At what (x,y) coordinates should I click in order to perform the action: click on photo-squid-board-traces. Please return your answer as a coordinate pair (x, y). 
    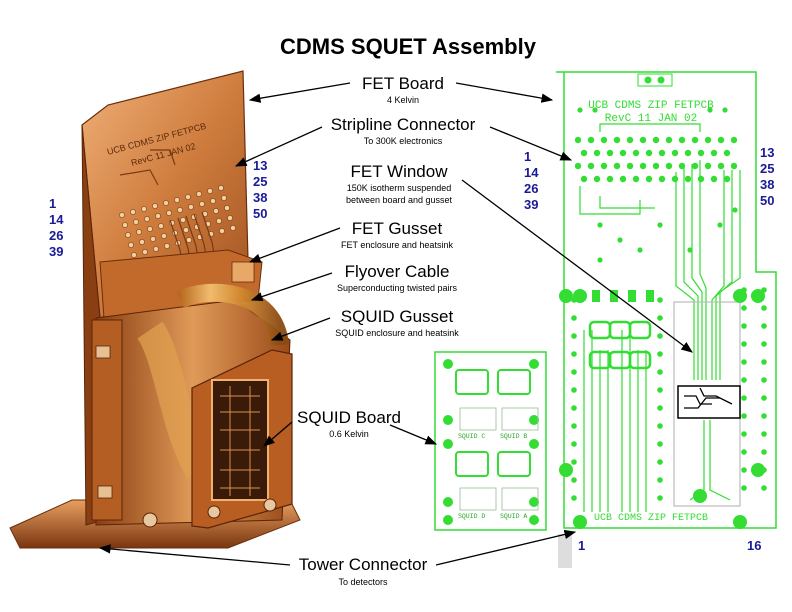
    Looking at the image, I should click on (240, 441).